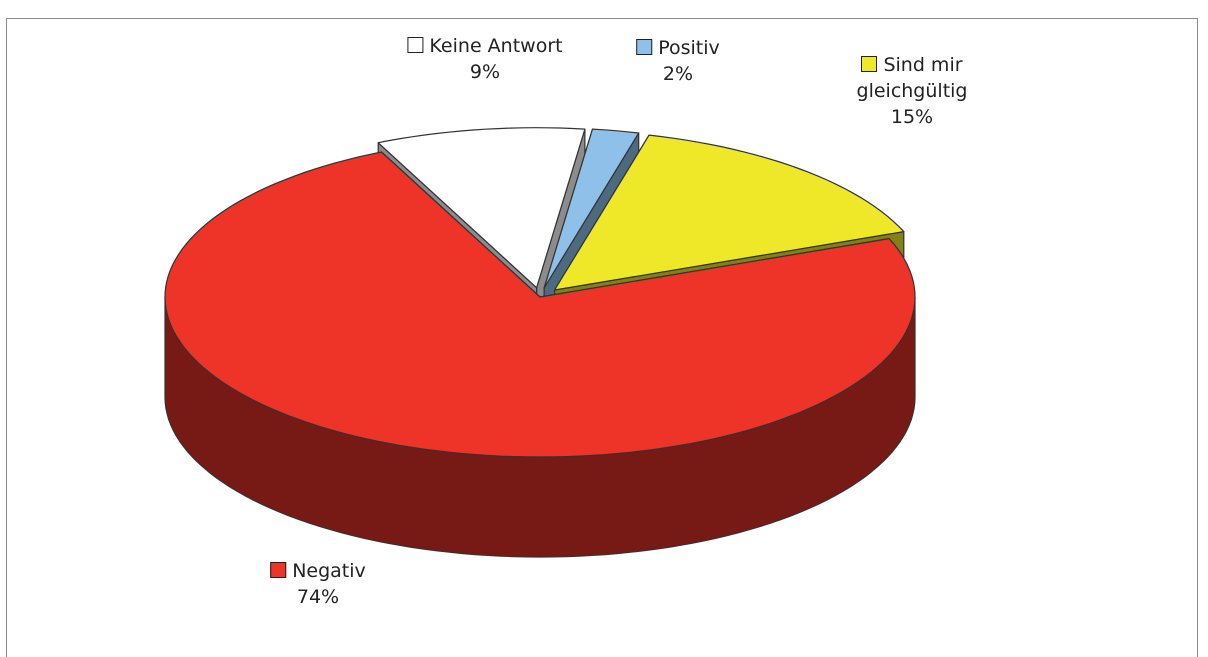  I want to click on category-label: Sind mir gleichgültig, so click(912, 78).